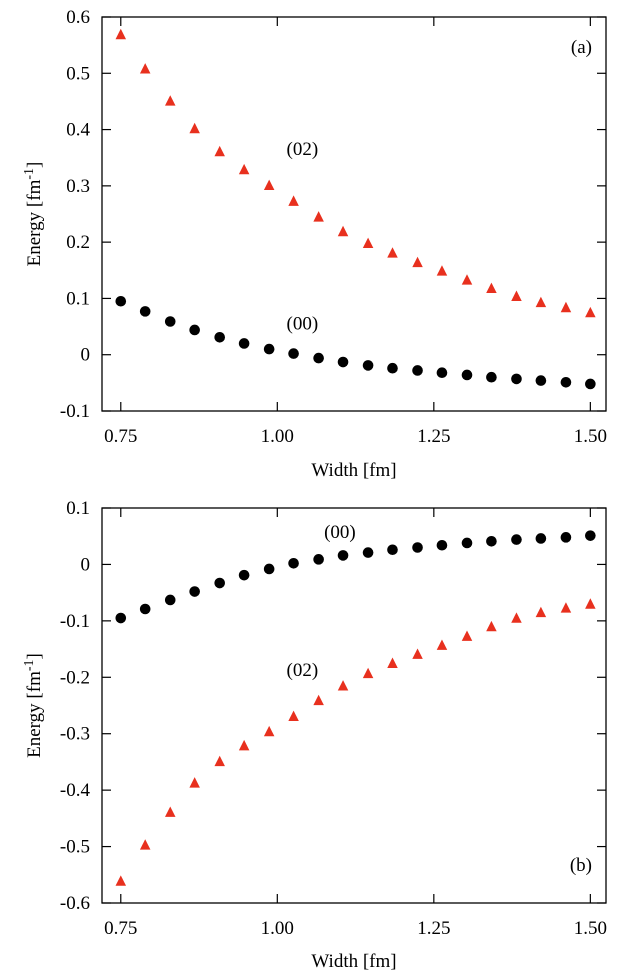 The image size is (625, 971). I want to click on y-tick-label: 0.5, so click(78, 73).